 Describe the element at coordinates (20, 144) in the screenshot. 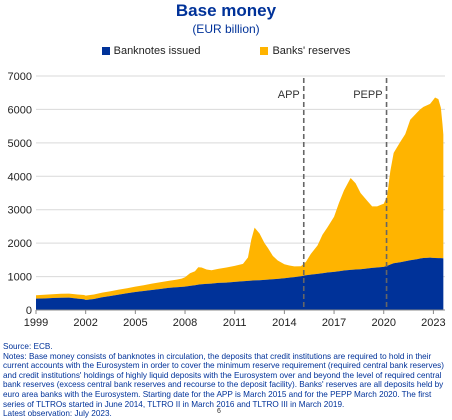

I see `y-tick-label: 5000` at that location.